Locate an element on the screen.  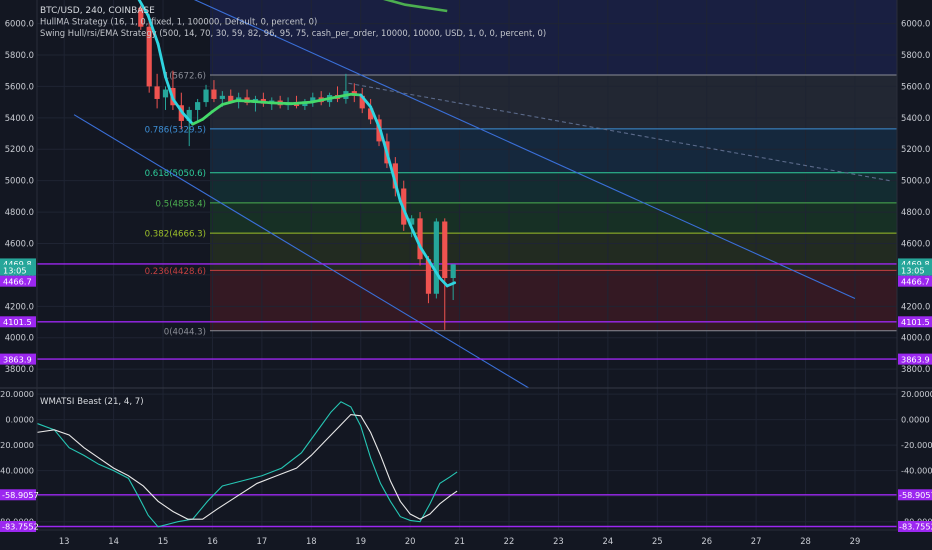
fib-band is located at coordinates (553, 300).